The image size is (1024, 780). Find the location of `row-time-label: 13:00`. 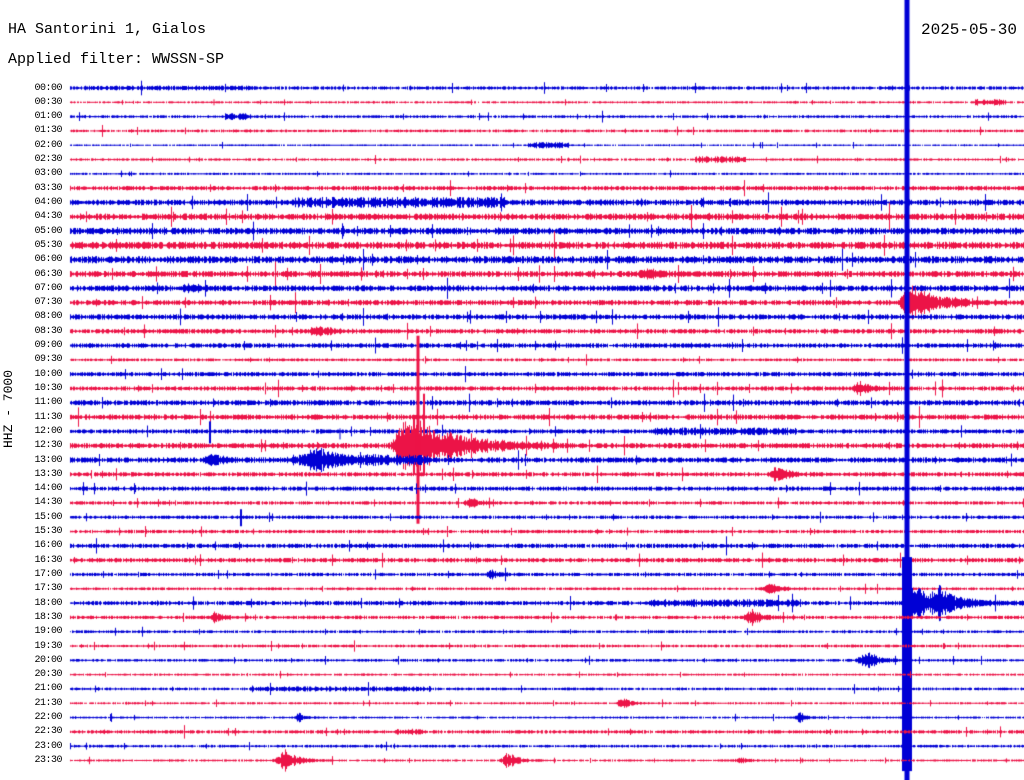

row-time-label: 13:00 is located at coordinates (48, 460).